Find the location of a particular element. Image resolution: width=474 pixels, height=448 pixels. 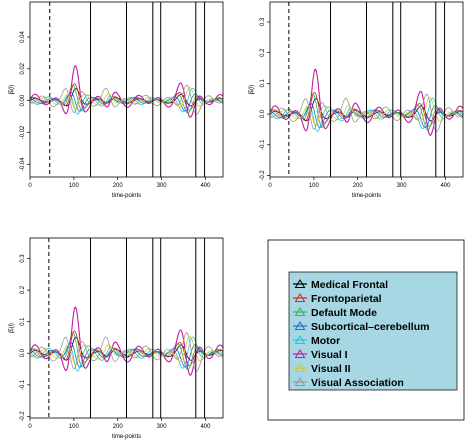

legend-label: Medical Frontal is located at coordinates (349, 285).